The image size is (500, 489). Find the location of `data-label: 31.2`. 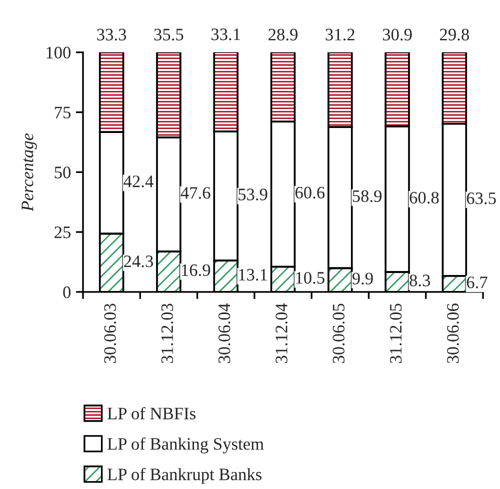

data-label: 31.2 is located at coordinates (340, 34).